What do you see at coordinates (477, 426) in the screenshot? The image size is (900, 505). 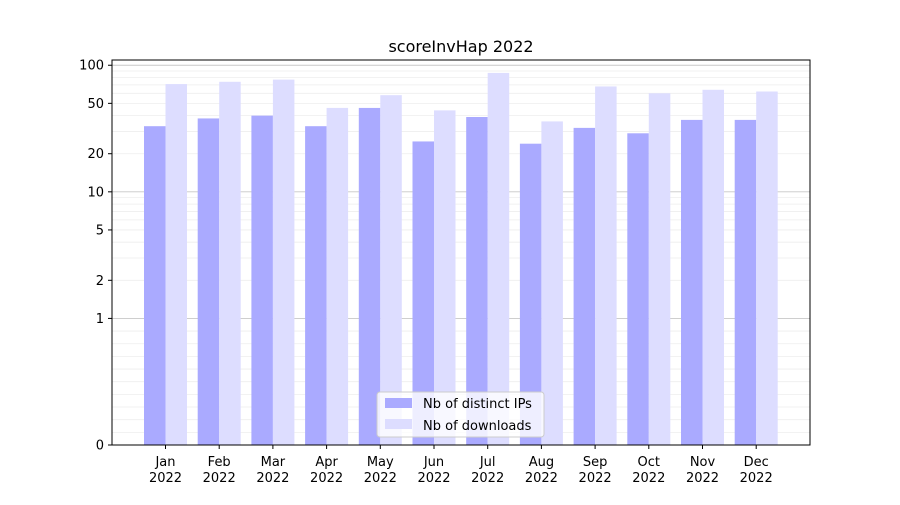 I see `legend-label-downloads: Nb of downloads` at bounding box center [477, 426].